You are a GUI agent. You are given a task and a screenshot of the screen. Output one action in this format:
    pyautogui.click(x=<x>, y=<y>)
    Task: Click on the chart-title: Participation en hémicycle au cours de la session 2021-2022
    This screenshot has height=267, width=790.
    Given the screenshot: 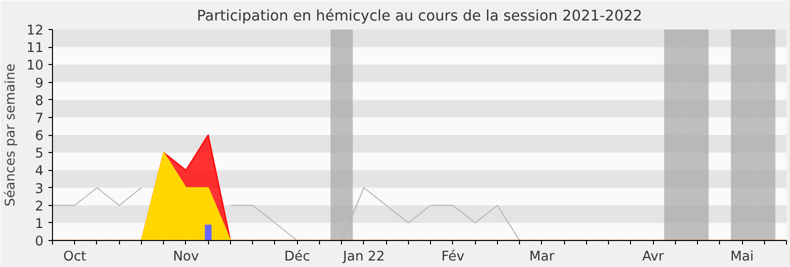 What is the action you would take?
    pyautogui.click(x=419, y=16)
    